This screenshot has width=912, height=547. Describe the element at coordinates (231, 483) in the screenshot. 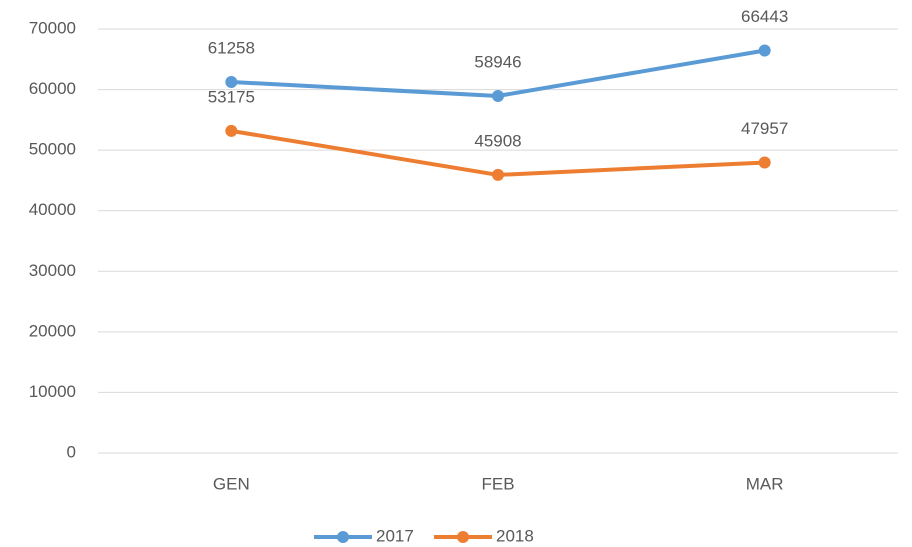

I see `x-tick-label: GEN` at that location.